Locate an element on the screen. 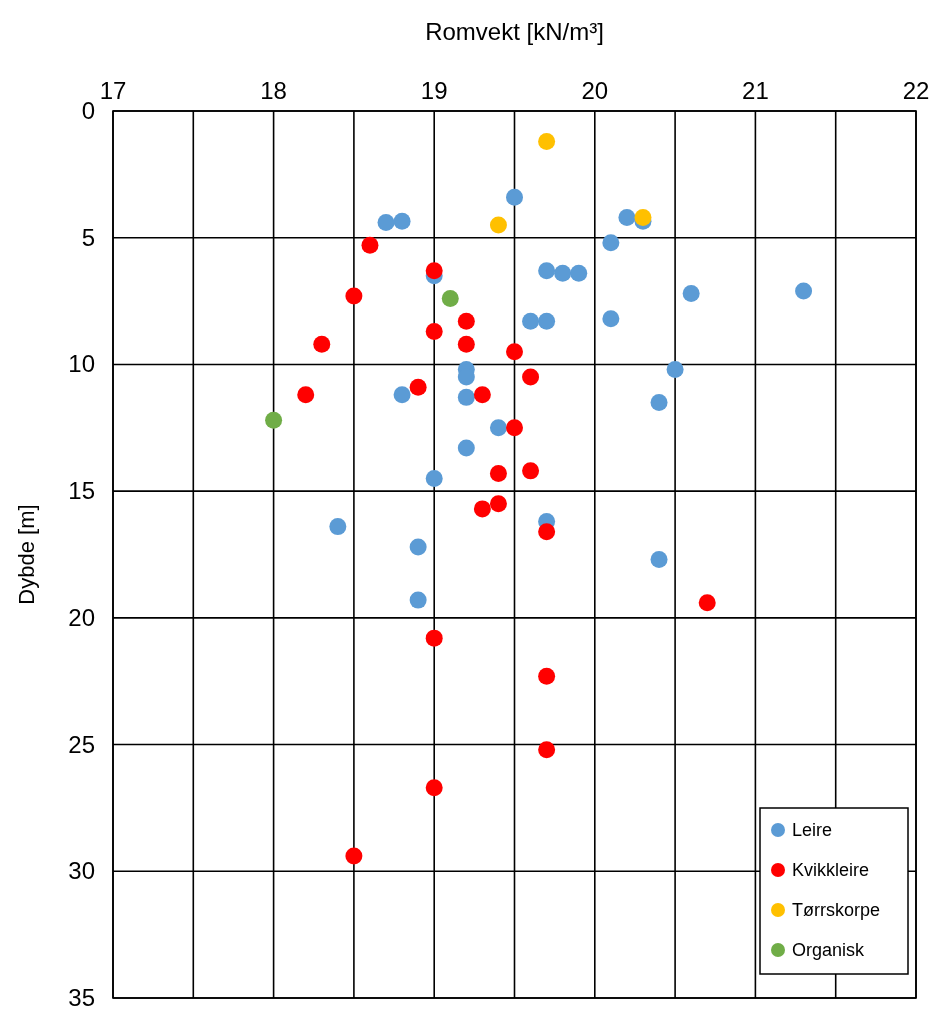  y-tick-label: 10 is located at coordinates (81, 364).